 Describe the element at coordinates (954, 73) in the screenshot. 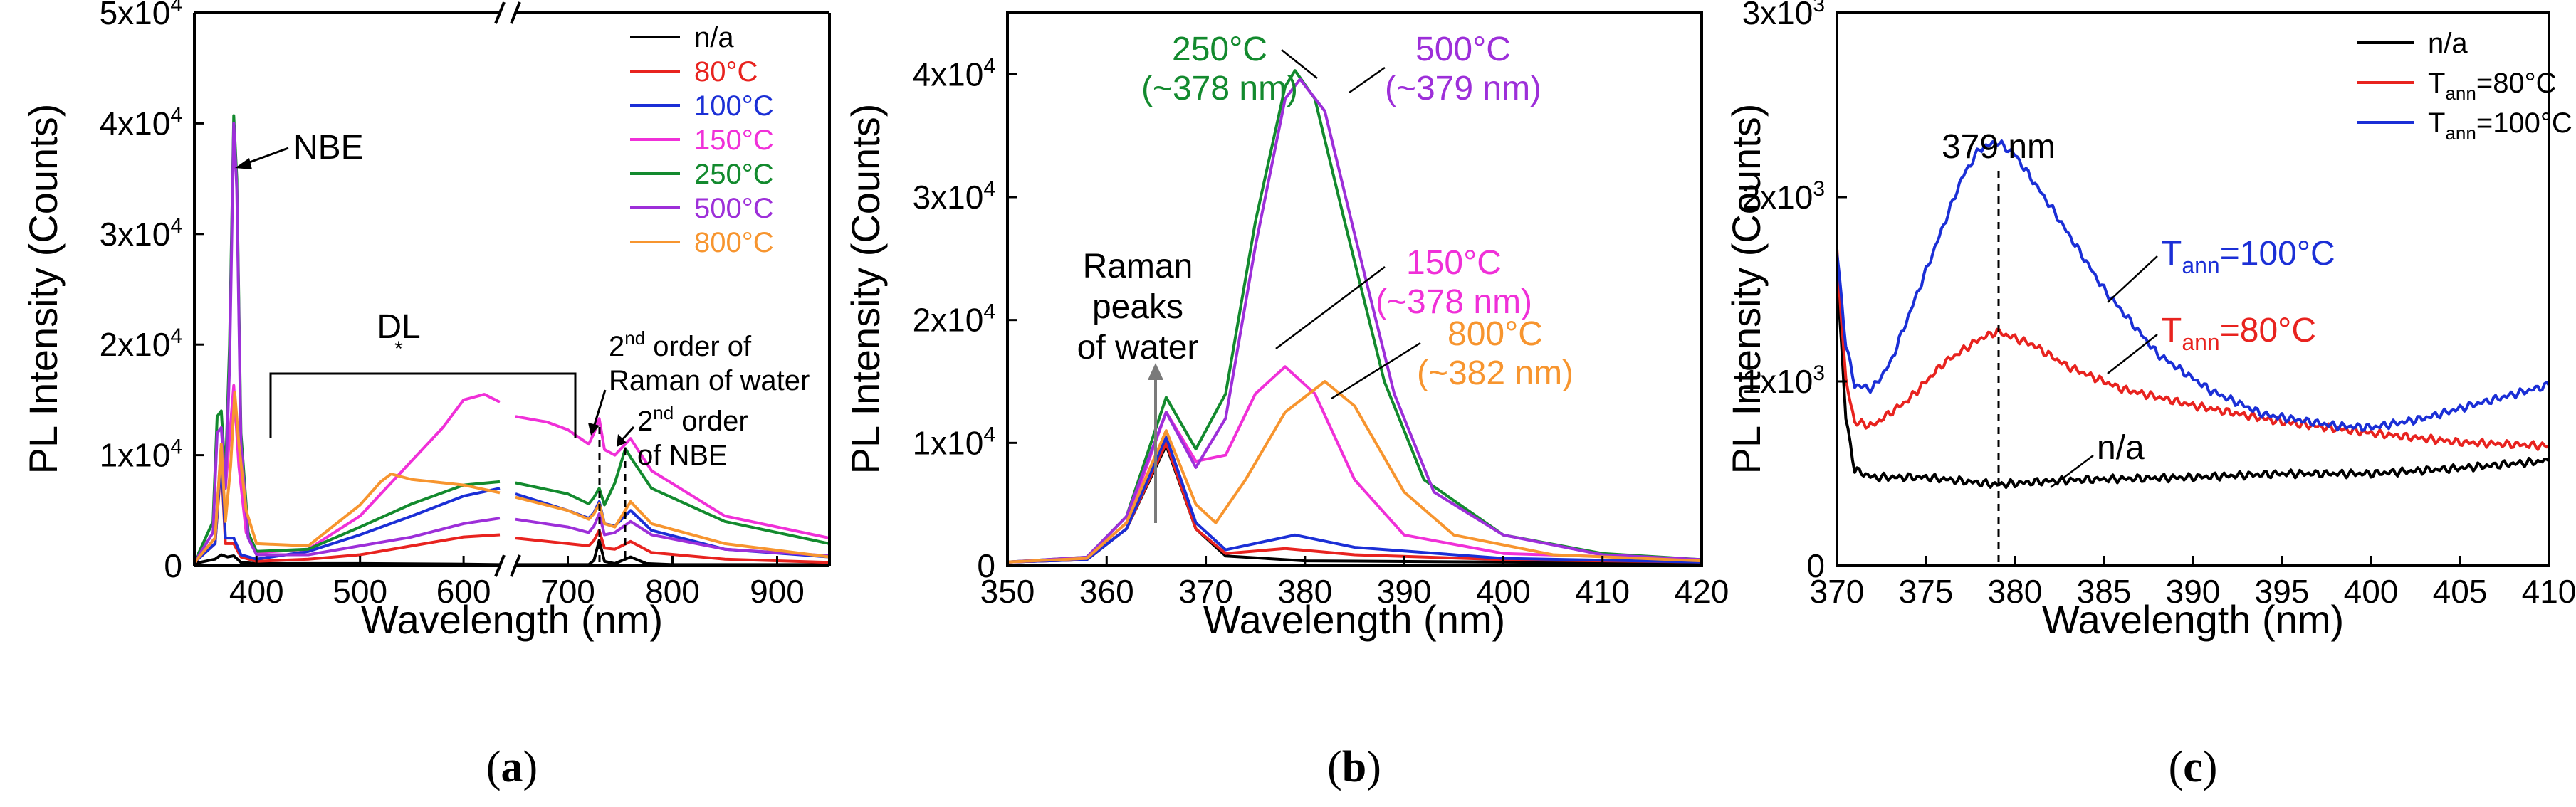

I see `chart-b-y-tick-label: 4x10⁴` at that location.